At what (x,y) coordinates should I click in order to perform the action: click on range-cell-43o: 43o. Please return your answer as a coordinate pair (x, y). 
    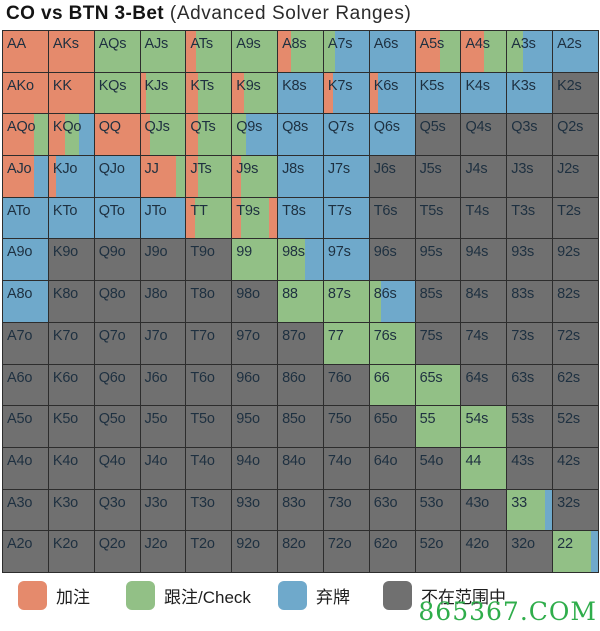
    Looking at the image, I should click on (484, 510).